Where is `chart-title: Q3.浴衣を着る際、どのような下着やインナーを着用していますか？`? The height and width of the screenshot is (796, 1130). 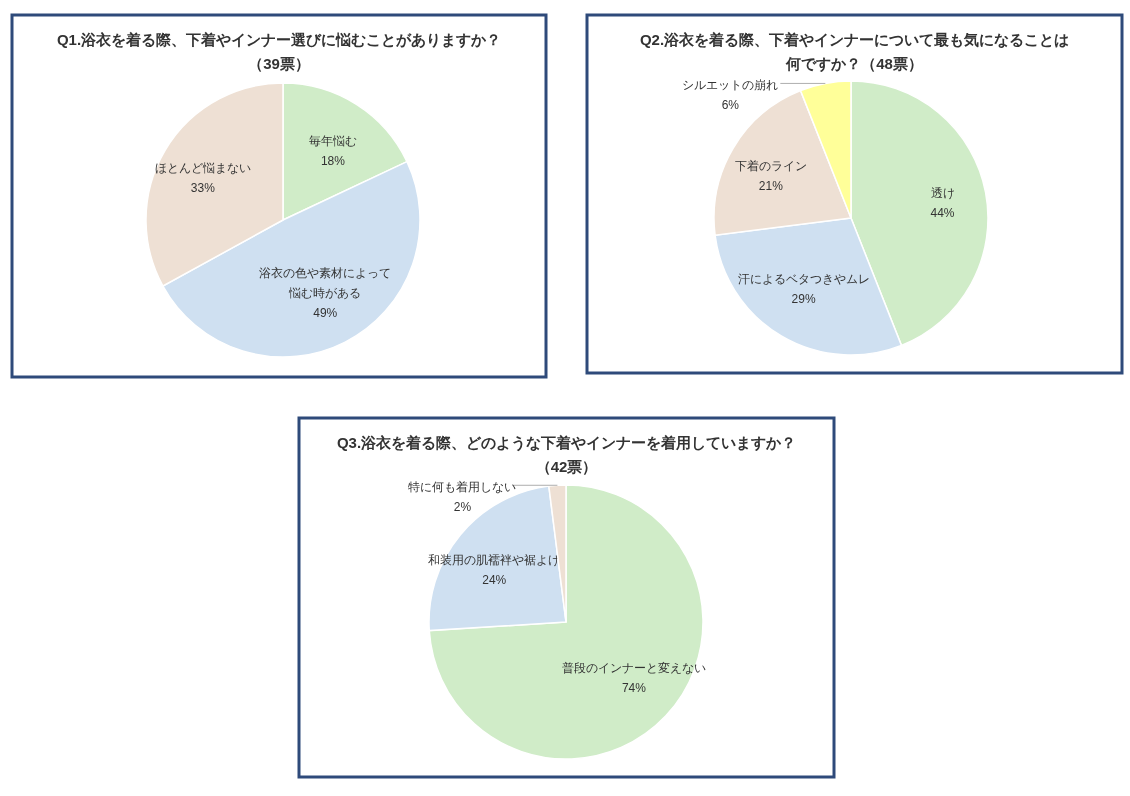
chart-title: Q3.浴衣を着る際、どのような下着やインナーを着用していますか？ is located at coordinates (566, 443).